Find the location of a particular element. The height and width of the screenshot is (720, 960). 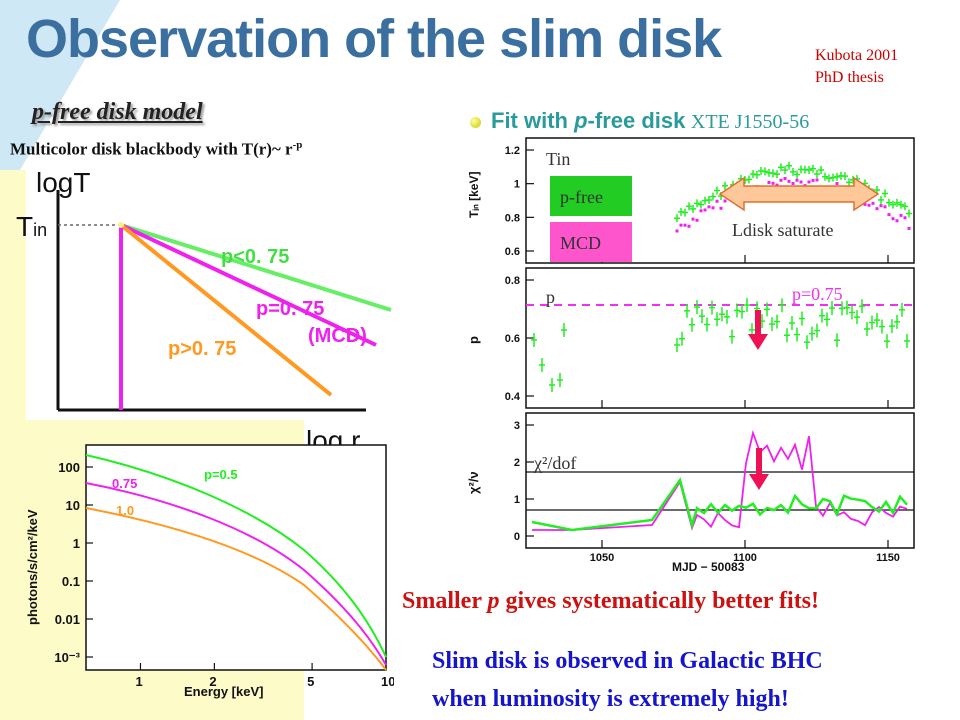

subtitle: p-free disk model is located at coordinates (117, 112).